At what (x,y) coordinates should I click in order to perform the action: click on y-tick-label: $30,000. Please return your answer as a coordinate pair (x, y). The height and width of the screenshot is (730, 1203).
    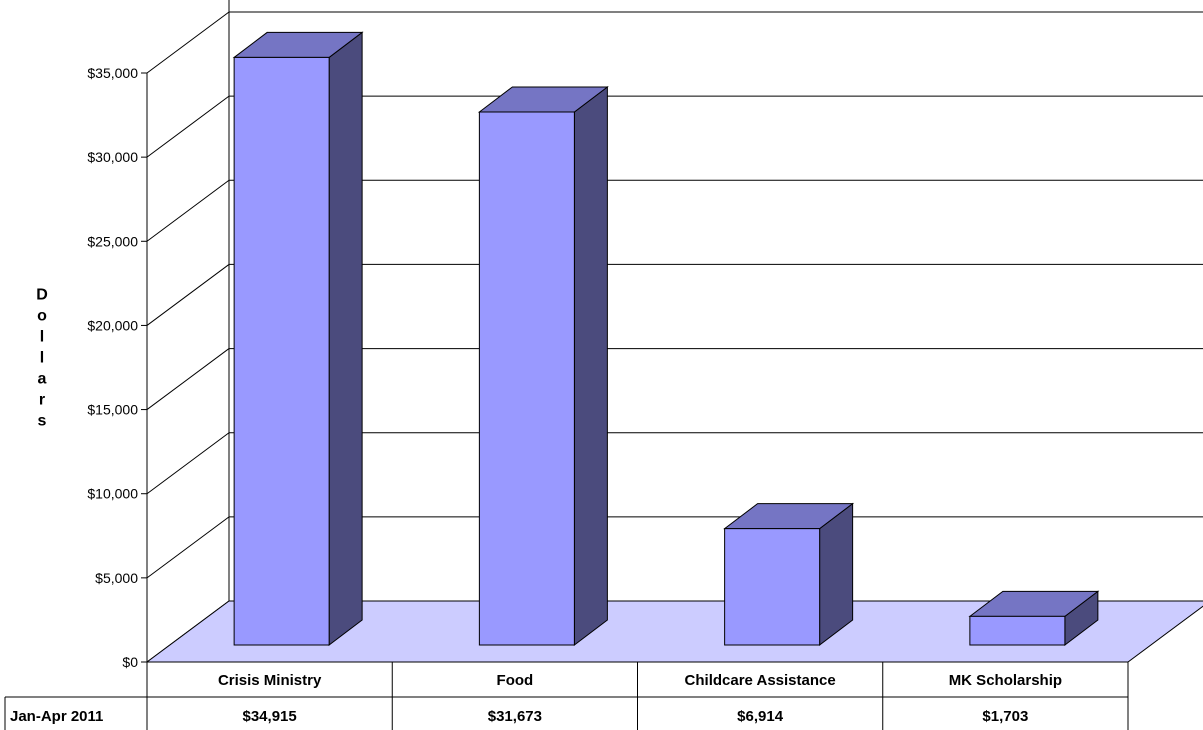
    Looking at the image, I should click on (112, 157).